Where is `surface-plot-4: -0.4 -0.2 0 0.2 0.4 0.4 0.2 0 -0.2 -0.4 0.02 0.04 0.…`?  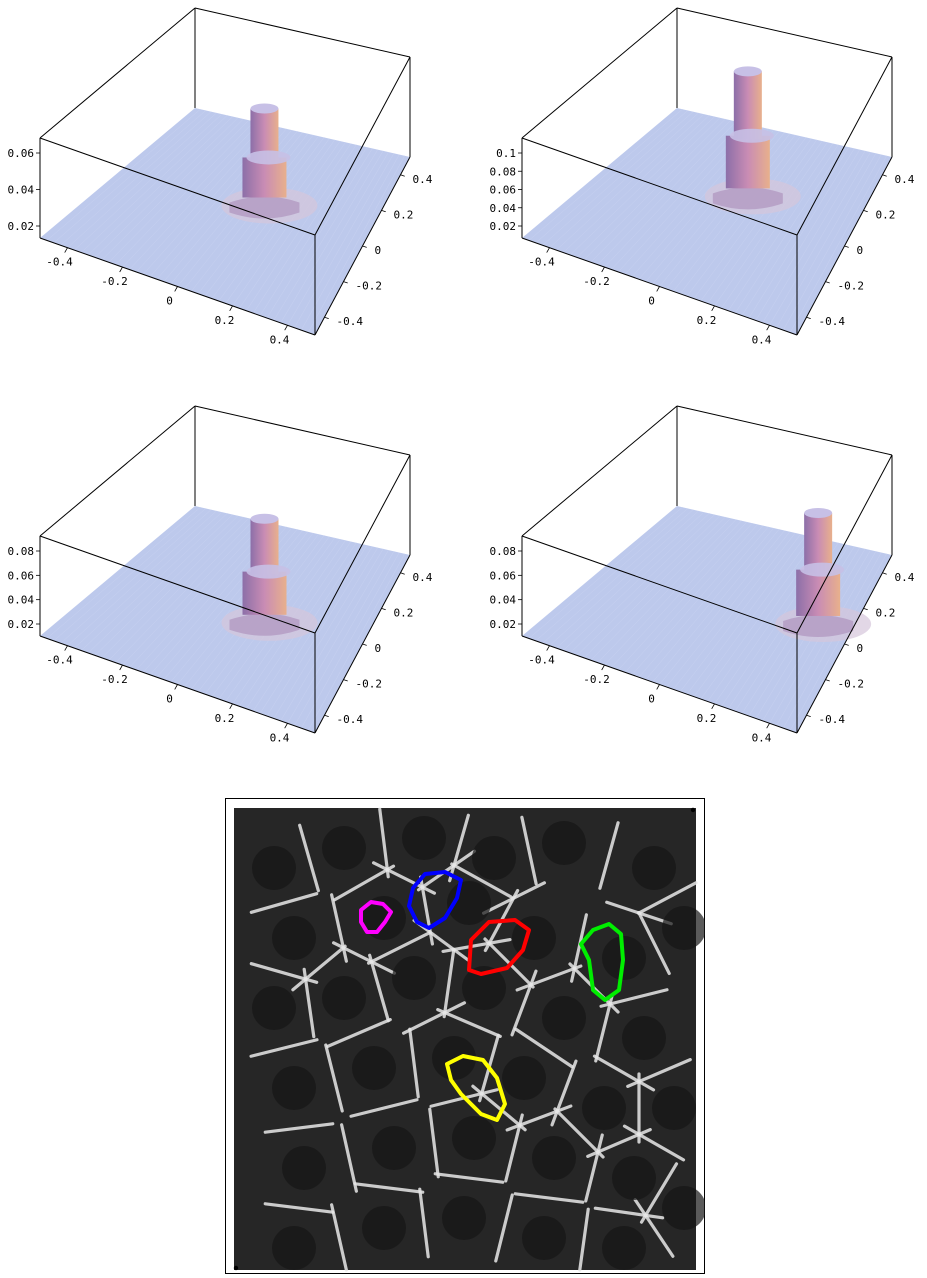 surface-plot-4: -0.4 -0.2 0 0.2 0.4 0.4 0.2 0 -0.2 -0.4 0.02 0.04 0.… is located at coordinates (704, 575).